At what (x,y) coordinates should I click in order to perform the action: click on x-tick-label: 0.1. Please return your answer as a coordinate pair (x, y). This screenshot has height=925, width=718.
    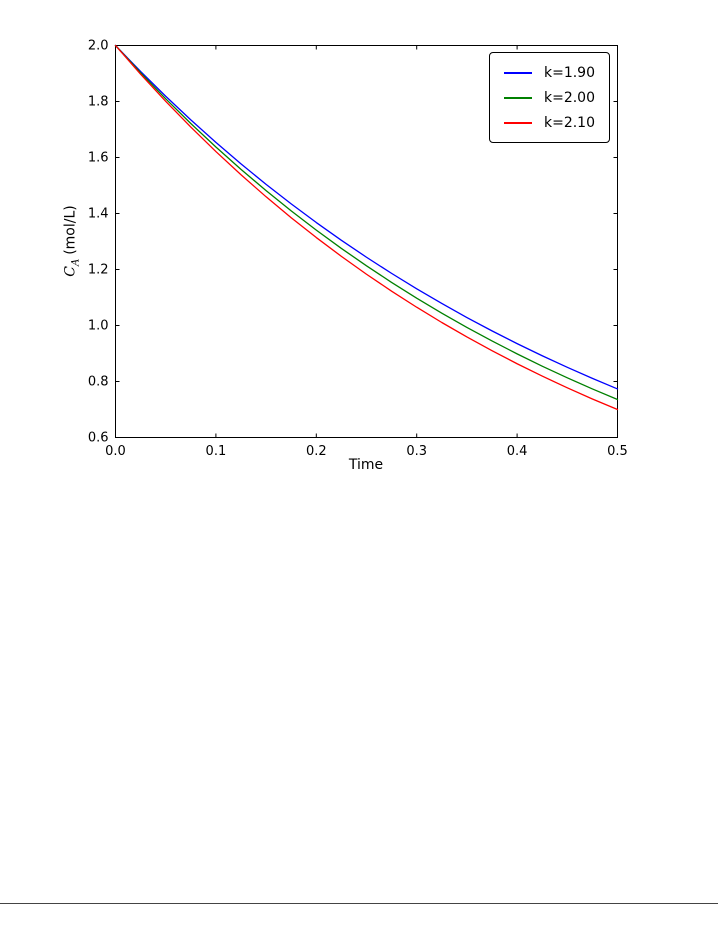
    Looking at the image, I should click on (216, 451).